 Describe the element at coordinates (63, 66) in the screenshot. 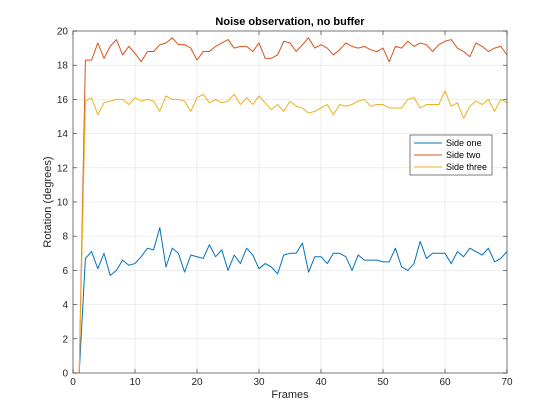

I see `y-tick-label: 18` at that location.